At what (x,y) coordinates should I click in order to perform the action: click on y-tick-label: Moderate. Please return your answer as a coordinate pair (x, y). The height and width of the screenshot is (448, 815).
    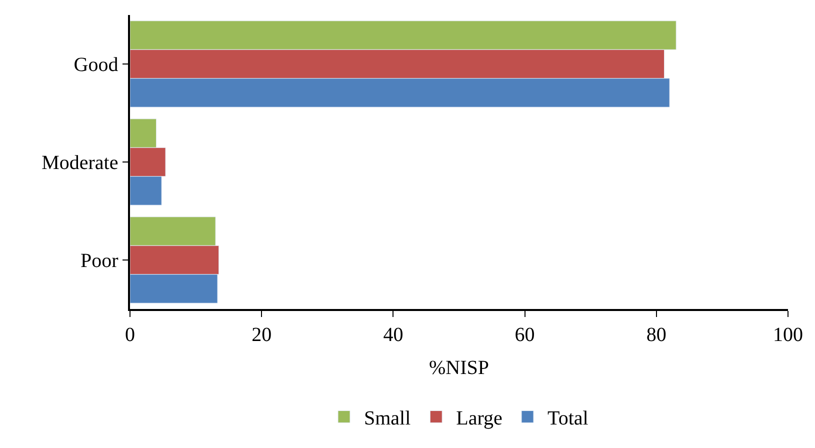
    Looking at the image, I should click on (80, 163).